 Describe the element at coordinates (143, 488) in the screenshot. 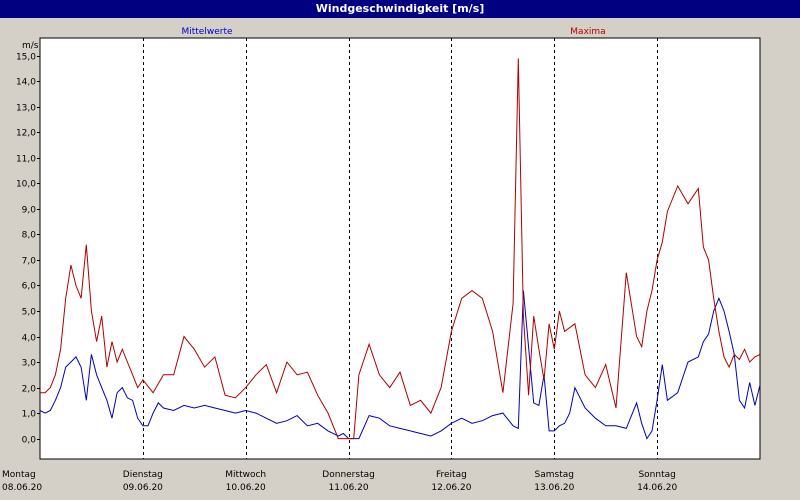

I see `x-tick-date-label: 09.06.20` at that location.